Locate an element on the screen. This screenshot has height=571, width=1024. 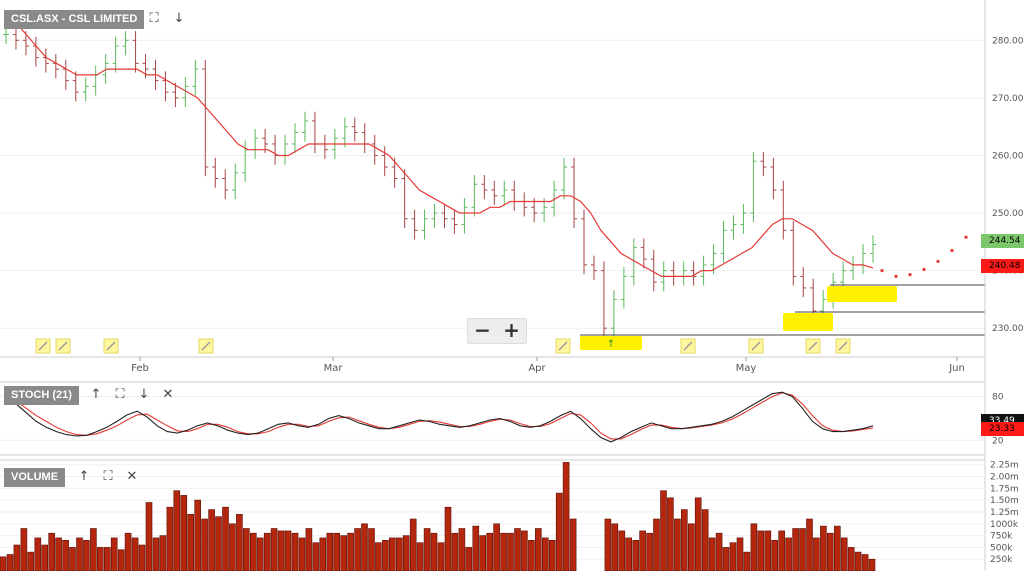
highlight-mark is located at coordinates (862, 294).